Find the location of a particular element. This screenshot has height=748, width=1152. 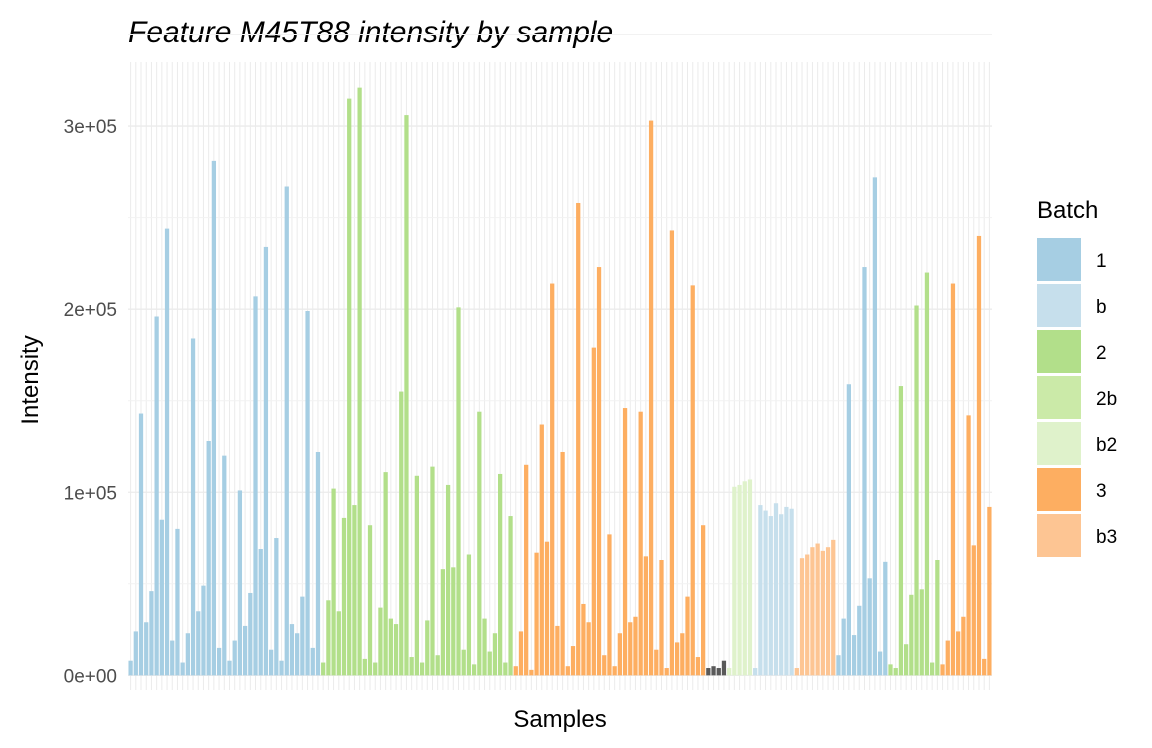

chart-title: Feature M45T88 intensity by sample is located at coordinates (370, 32).